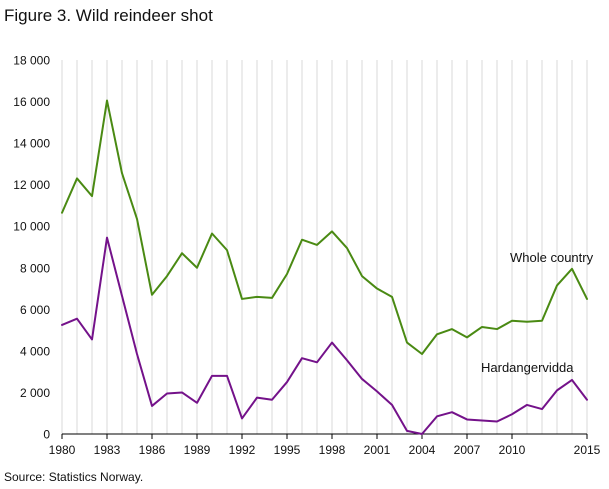 This screenshot has width=609, height=489. Describe the element at coordinates (467, 450) in the screenshot. I see `x-tick-label: 2007` at that location.